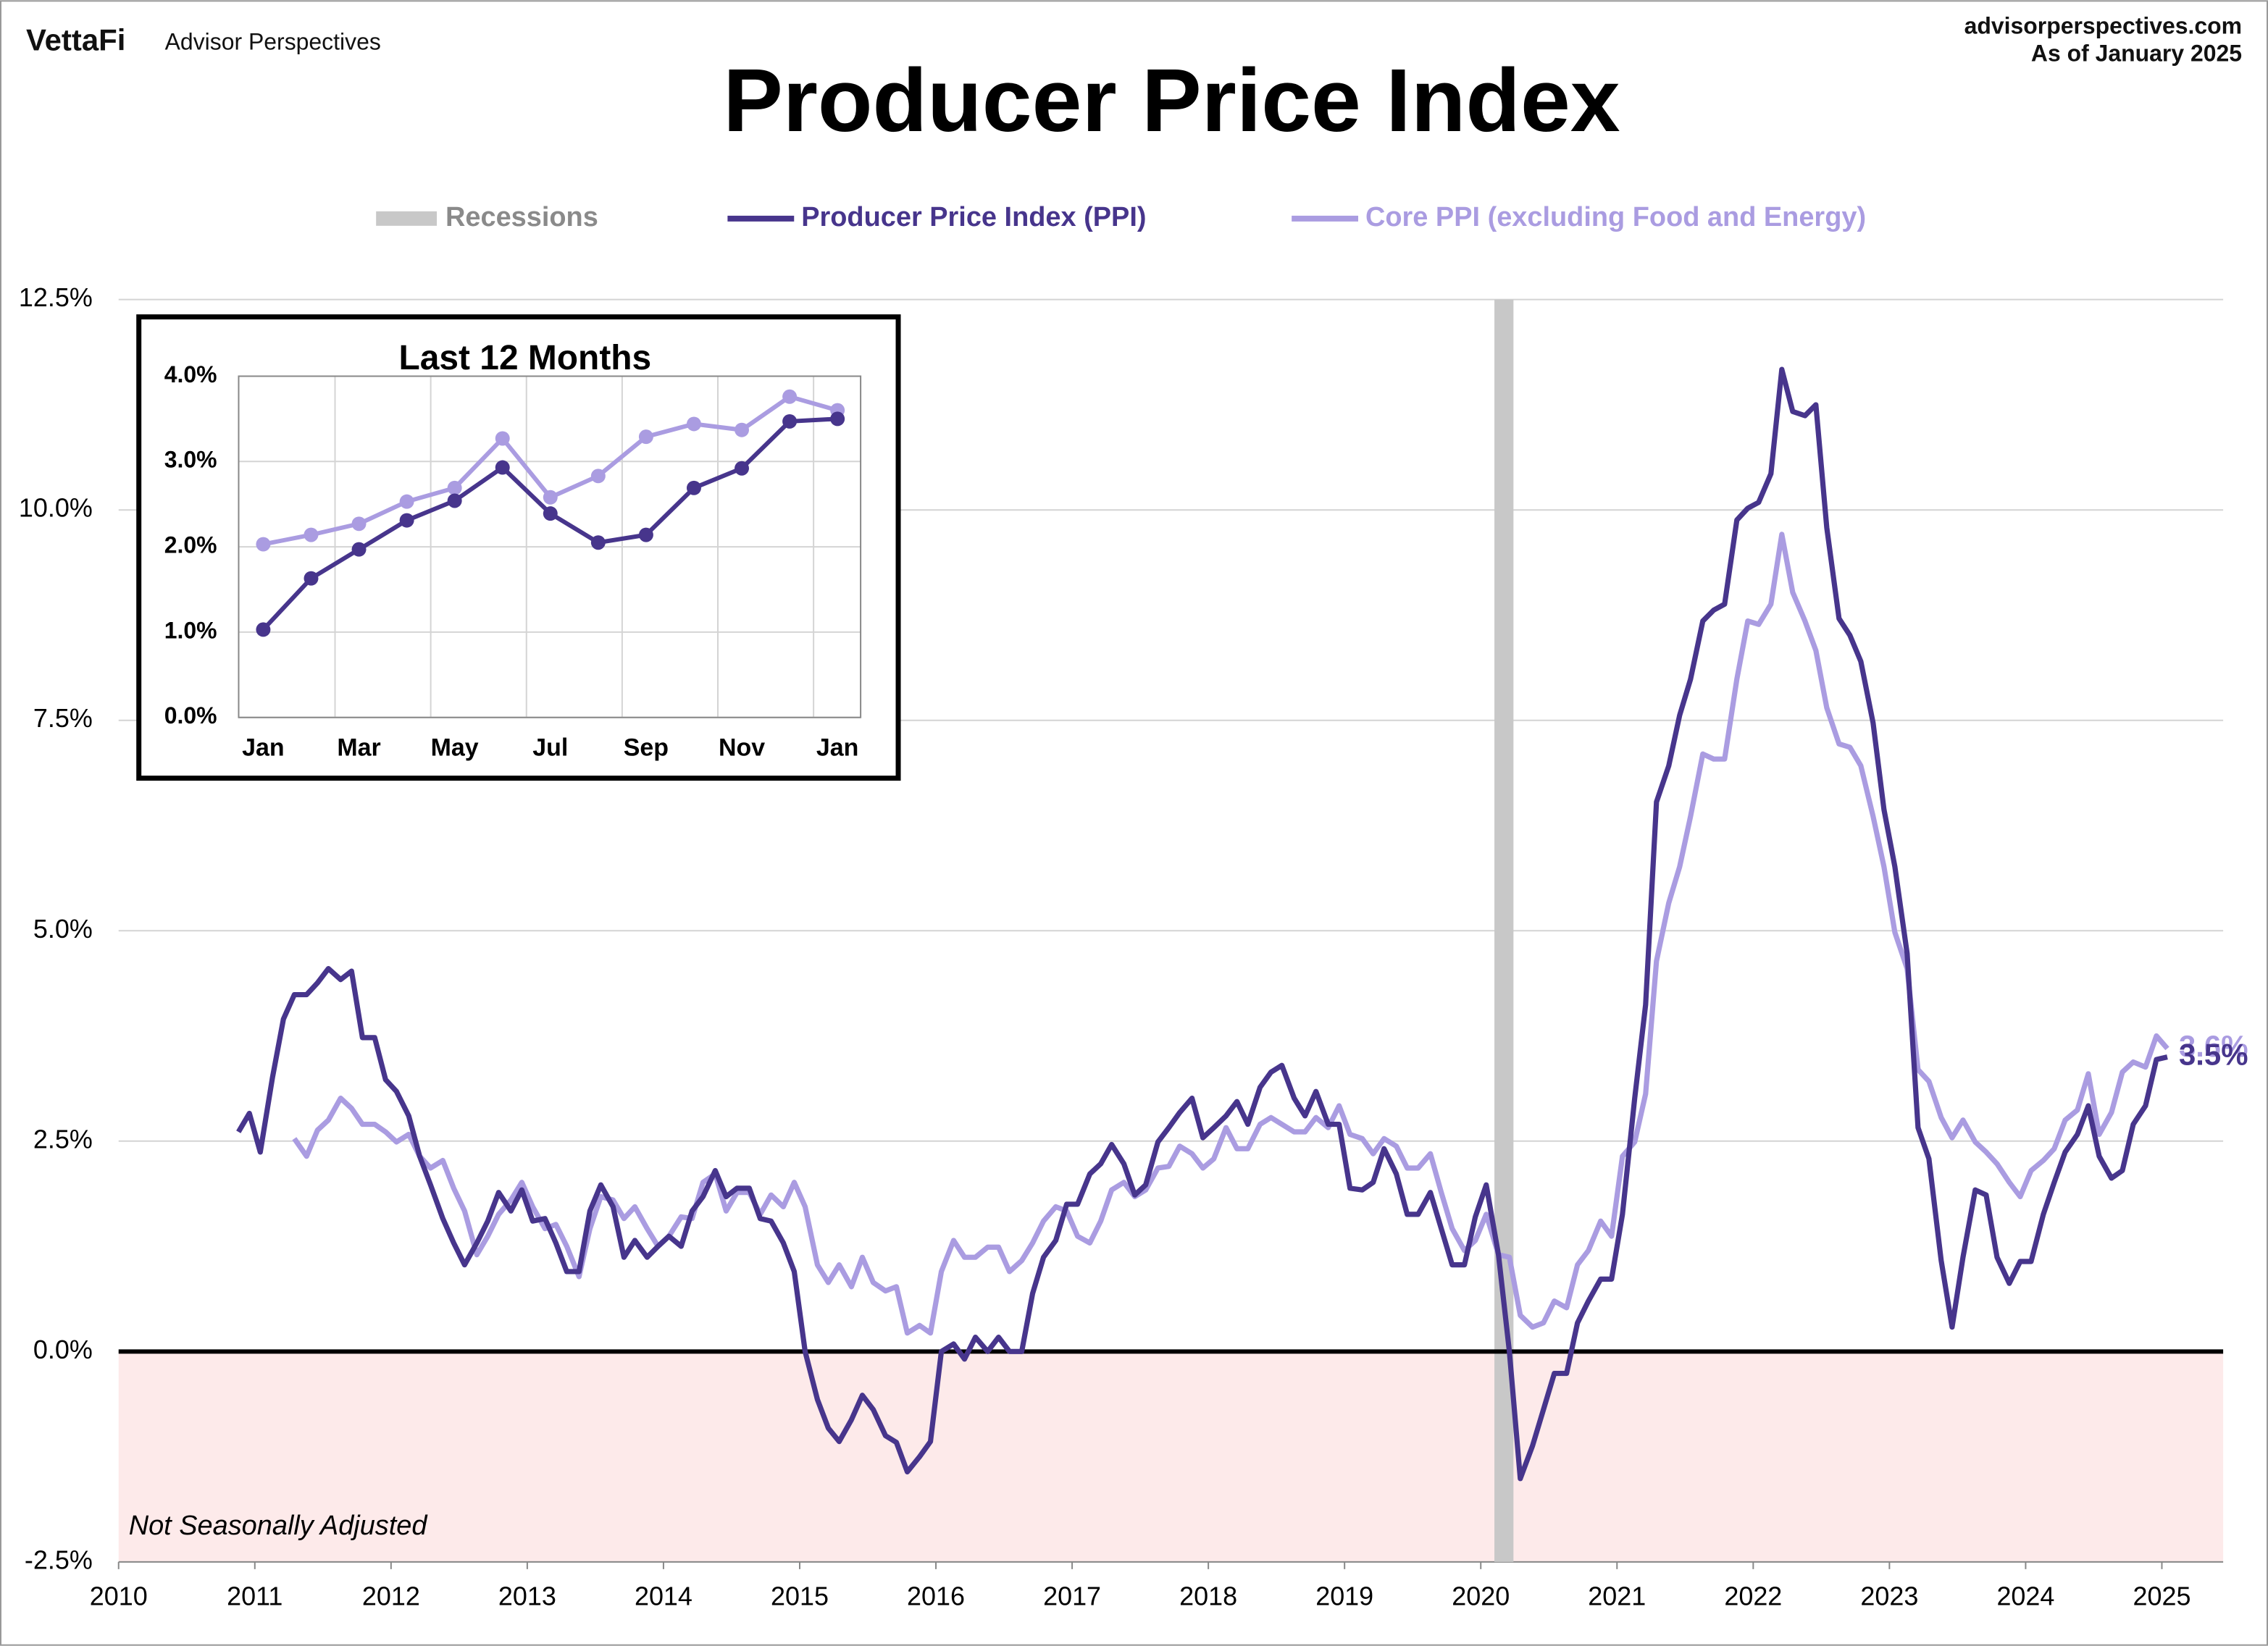  I want to click on legend-swatch, so click(407, 218).